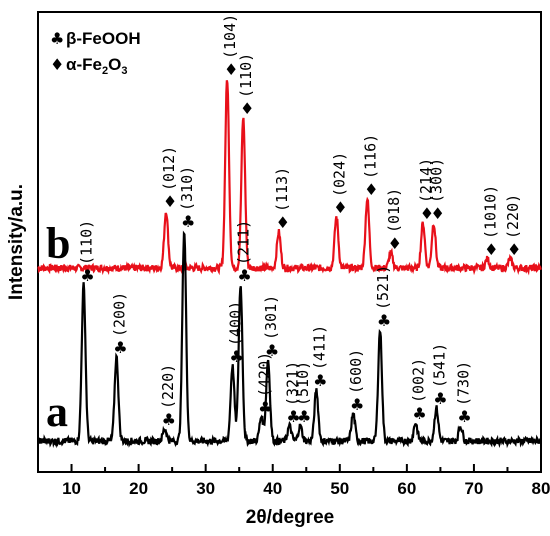 The width and height of the screenshot is (550, 536). I want to click on peak-hkl-label: (113), so click(282, 189).